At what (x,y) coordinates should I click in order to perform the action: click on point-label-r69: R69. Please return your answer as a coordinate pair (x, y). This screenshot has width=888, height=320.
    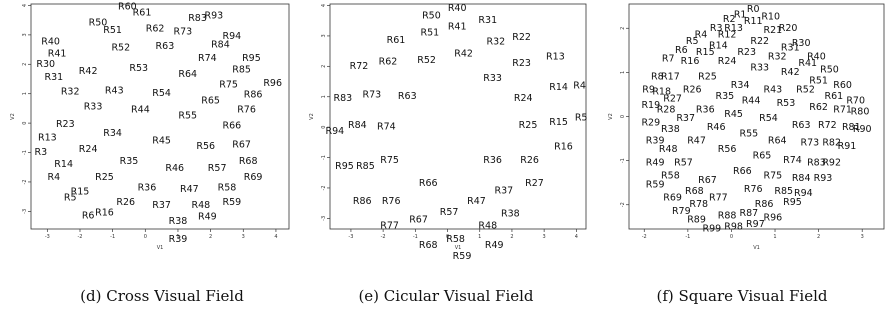
    Looking at the image, I should click on (672, 198).